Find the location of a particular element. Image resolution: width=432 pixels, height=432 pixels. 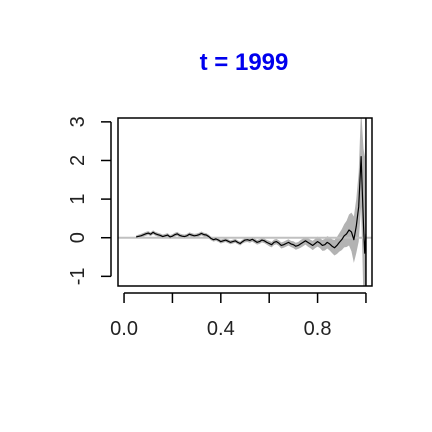

estimate-line-layer is located at coordinates (251, 205).